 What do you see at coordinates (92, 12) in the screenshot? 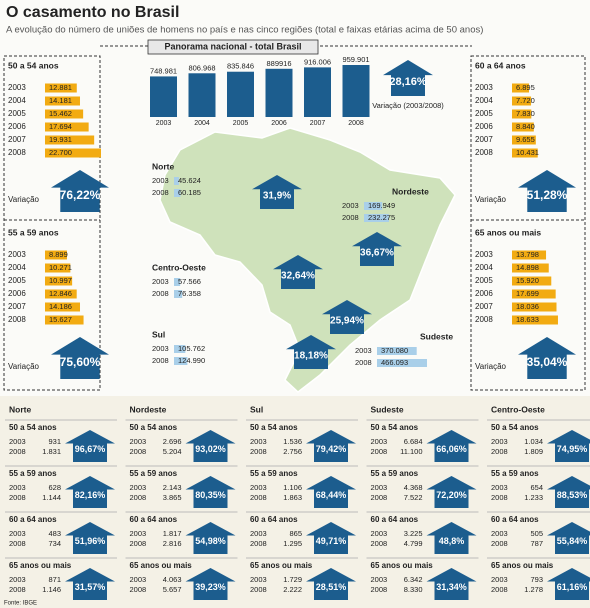
I see `title: O casamento no Brasil` at bounding box center [92, 12].